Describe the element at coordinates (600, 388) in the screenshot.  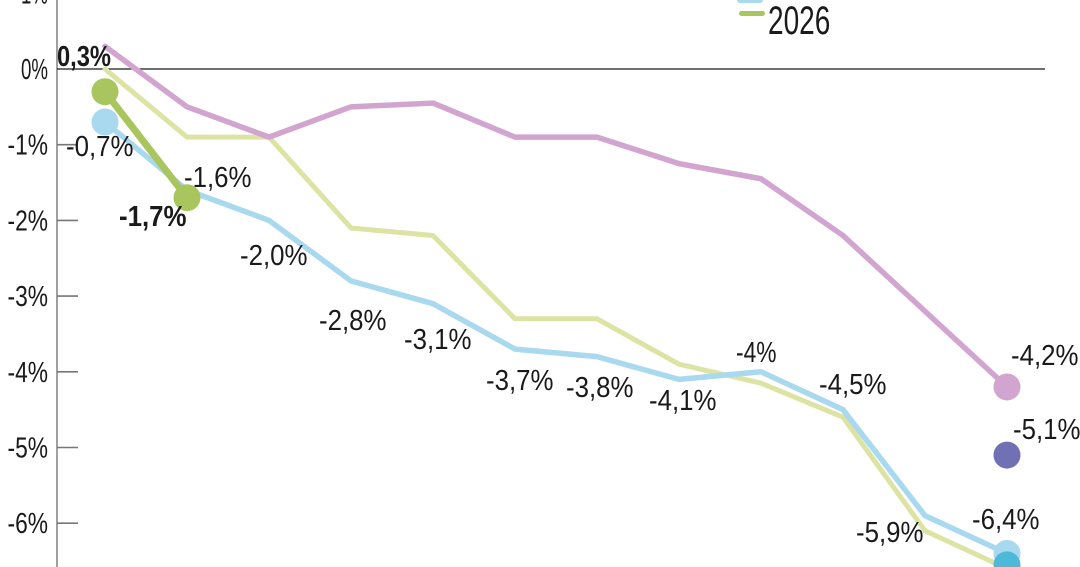
I see `data-label: -3,8%` at that location.